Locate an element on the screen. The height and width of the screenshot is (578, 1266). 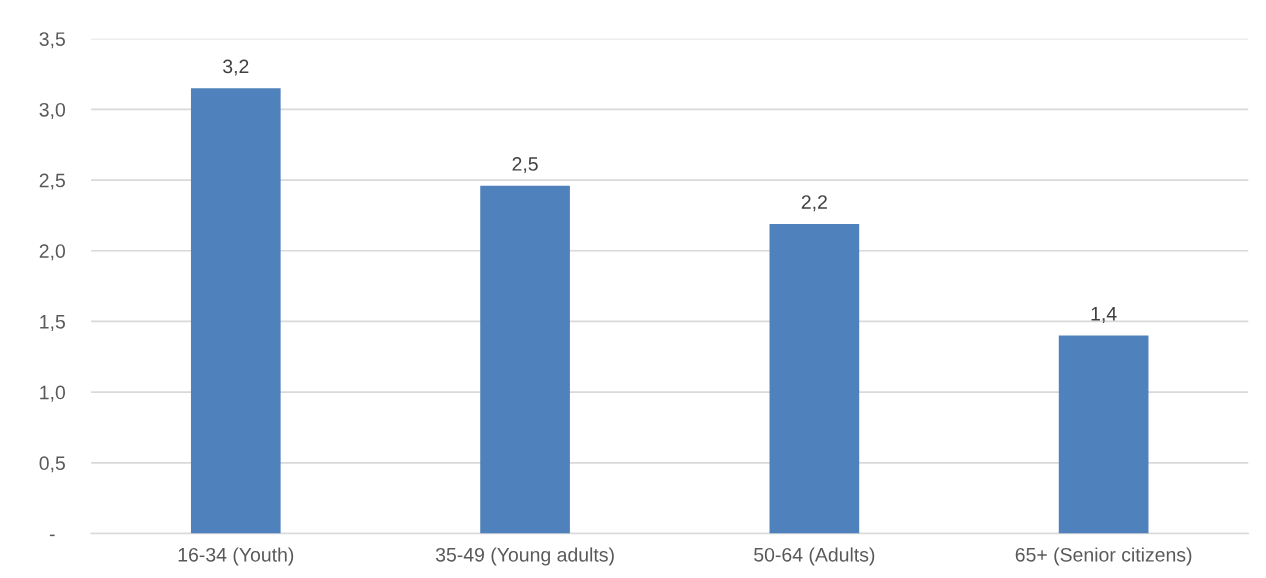
x-tick-label: 65+ (Senior citizens) is located at coordinates (1103, 556).